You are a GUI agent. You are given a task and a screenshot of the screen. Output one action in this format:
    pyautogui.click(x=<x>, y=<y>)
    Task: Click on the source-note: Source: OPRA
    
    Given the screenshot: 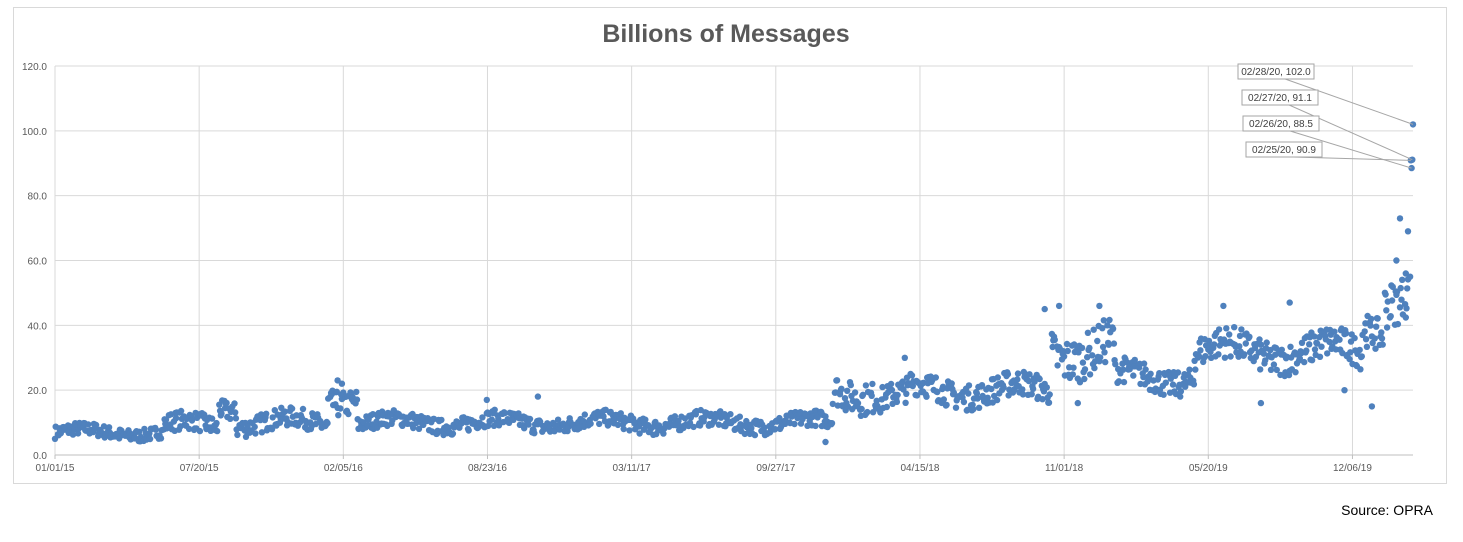 What is the action you would take?
    pyautogui.click(x=1387, y=510)
    